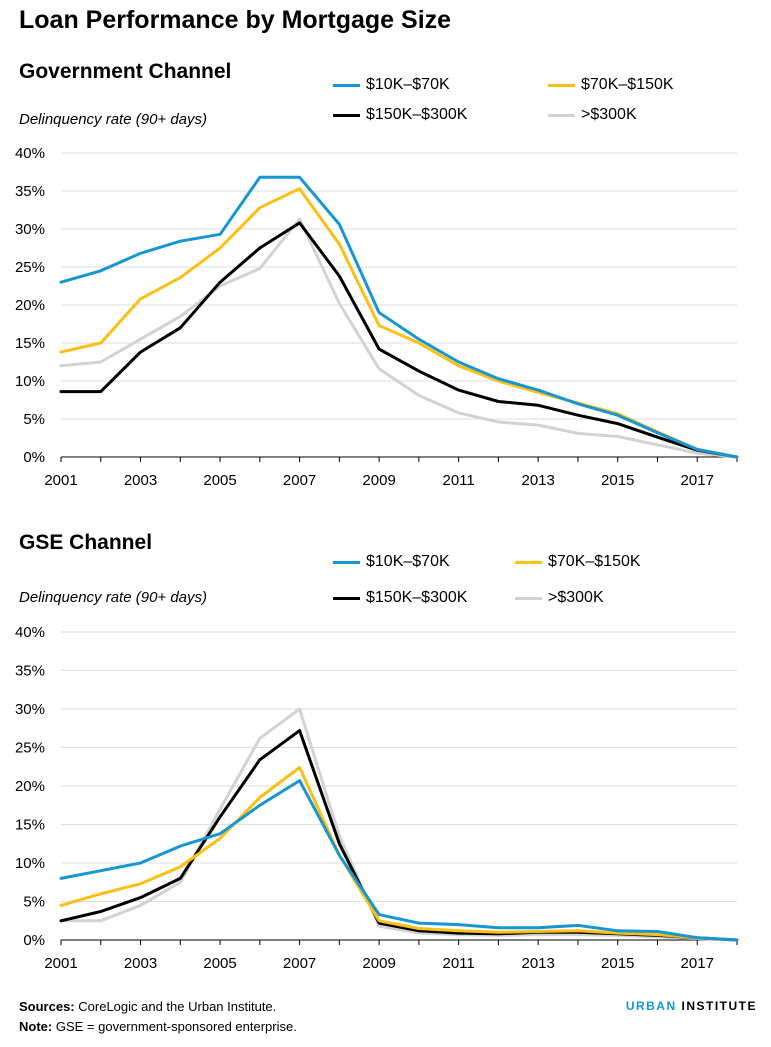 The width and height of the screenshot is (771, 1047). Describe the element at coordinates (176, 1026) in the screenshot. I see `note-text: GSE = government-sponsored enterprise.` at that location.